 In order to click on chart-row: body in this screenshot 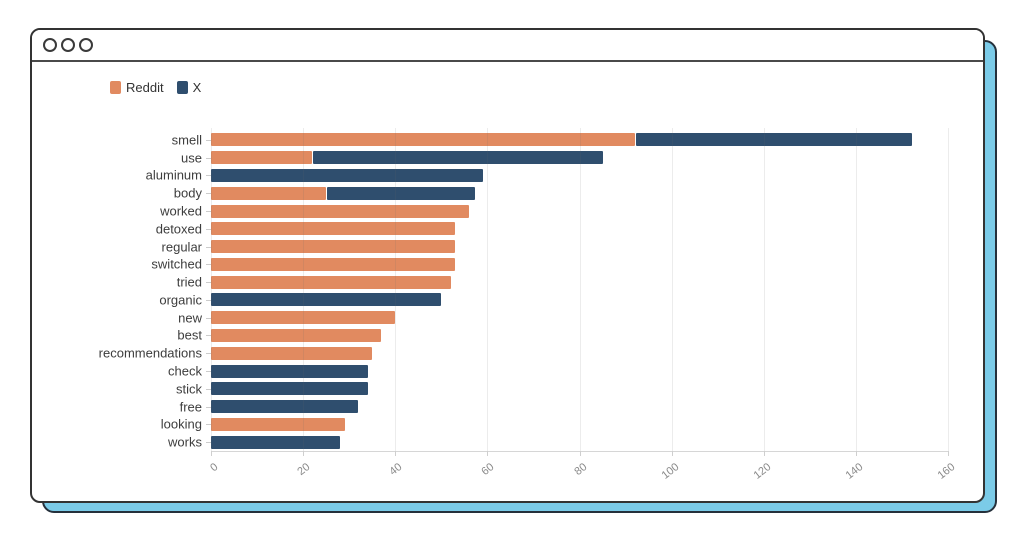, I will do `click(561, 193)`.